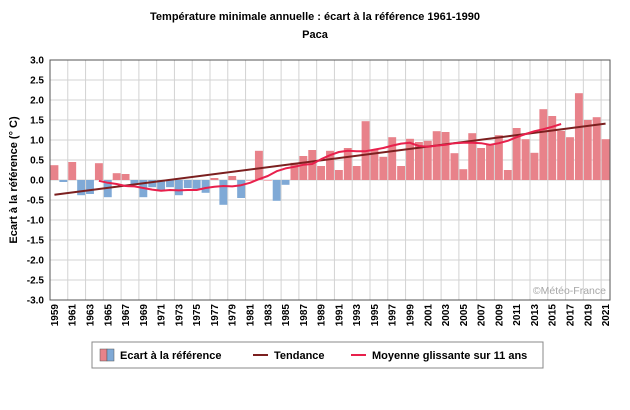 Image resolution: width=630 pixels, height=410 pixels. Describe the element at coordinates (233, 315) in the screenshot. I see `x-tick-label: 1979` at that location.